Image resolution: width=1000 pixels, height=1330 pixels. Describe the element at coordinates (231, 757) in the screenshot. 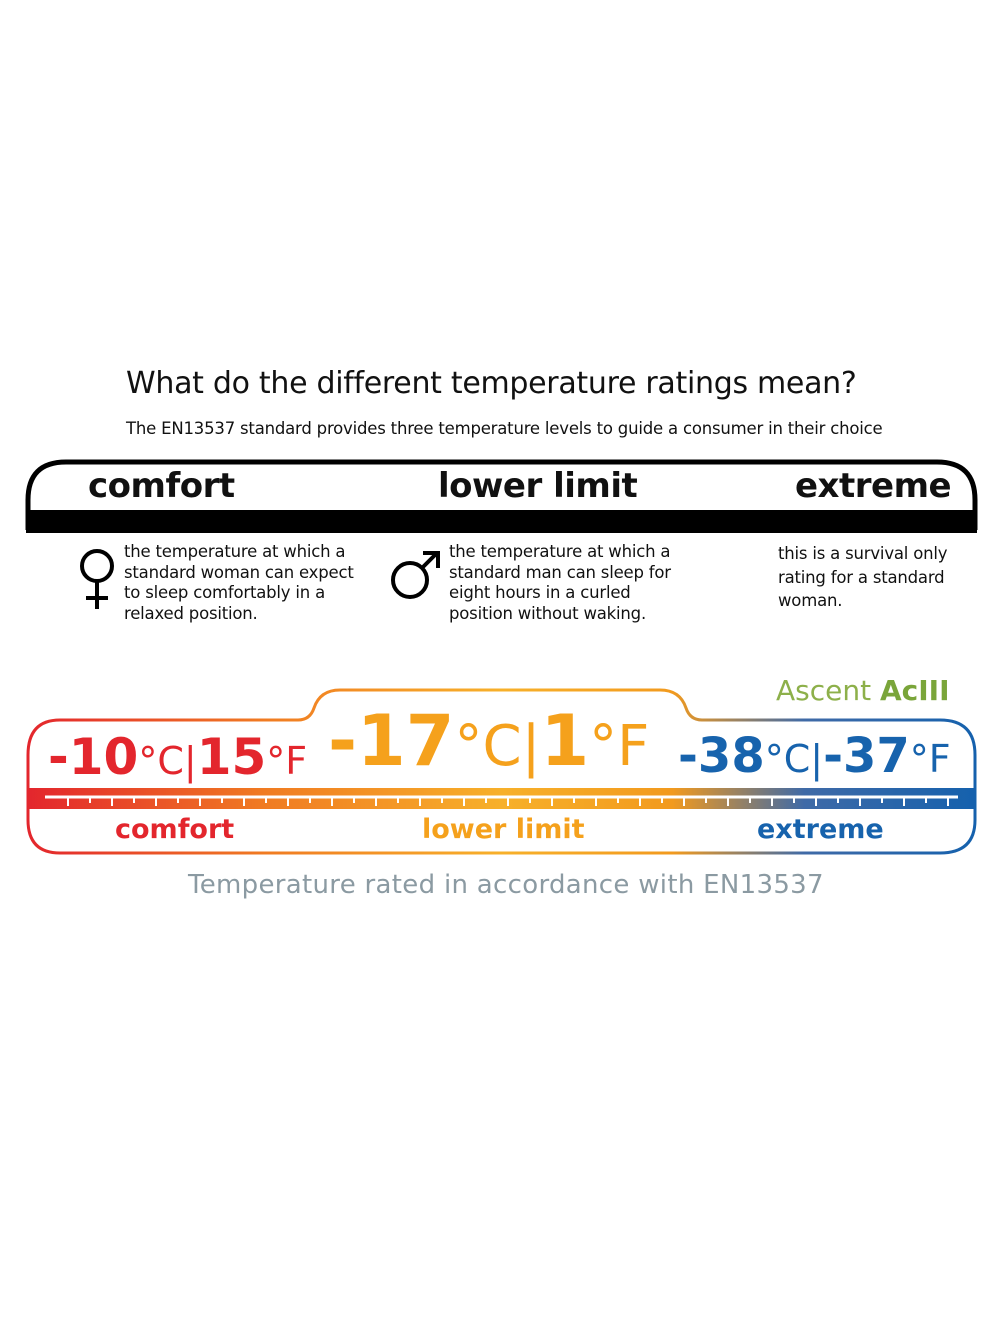

I see `comfort-fahrenheit: 15` at that location.